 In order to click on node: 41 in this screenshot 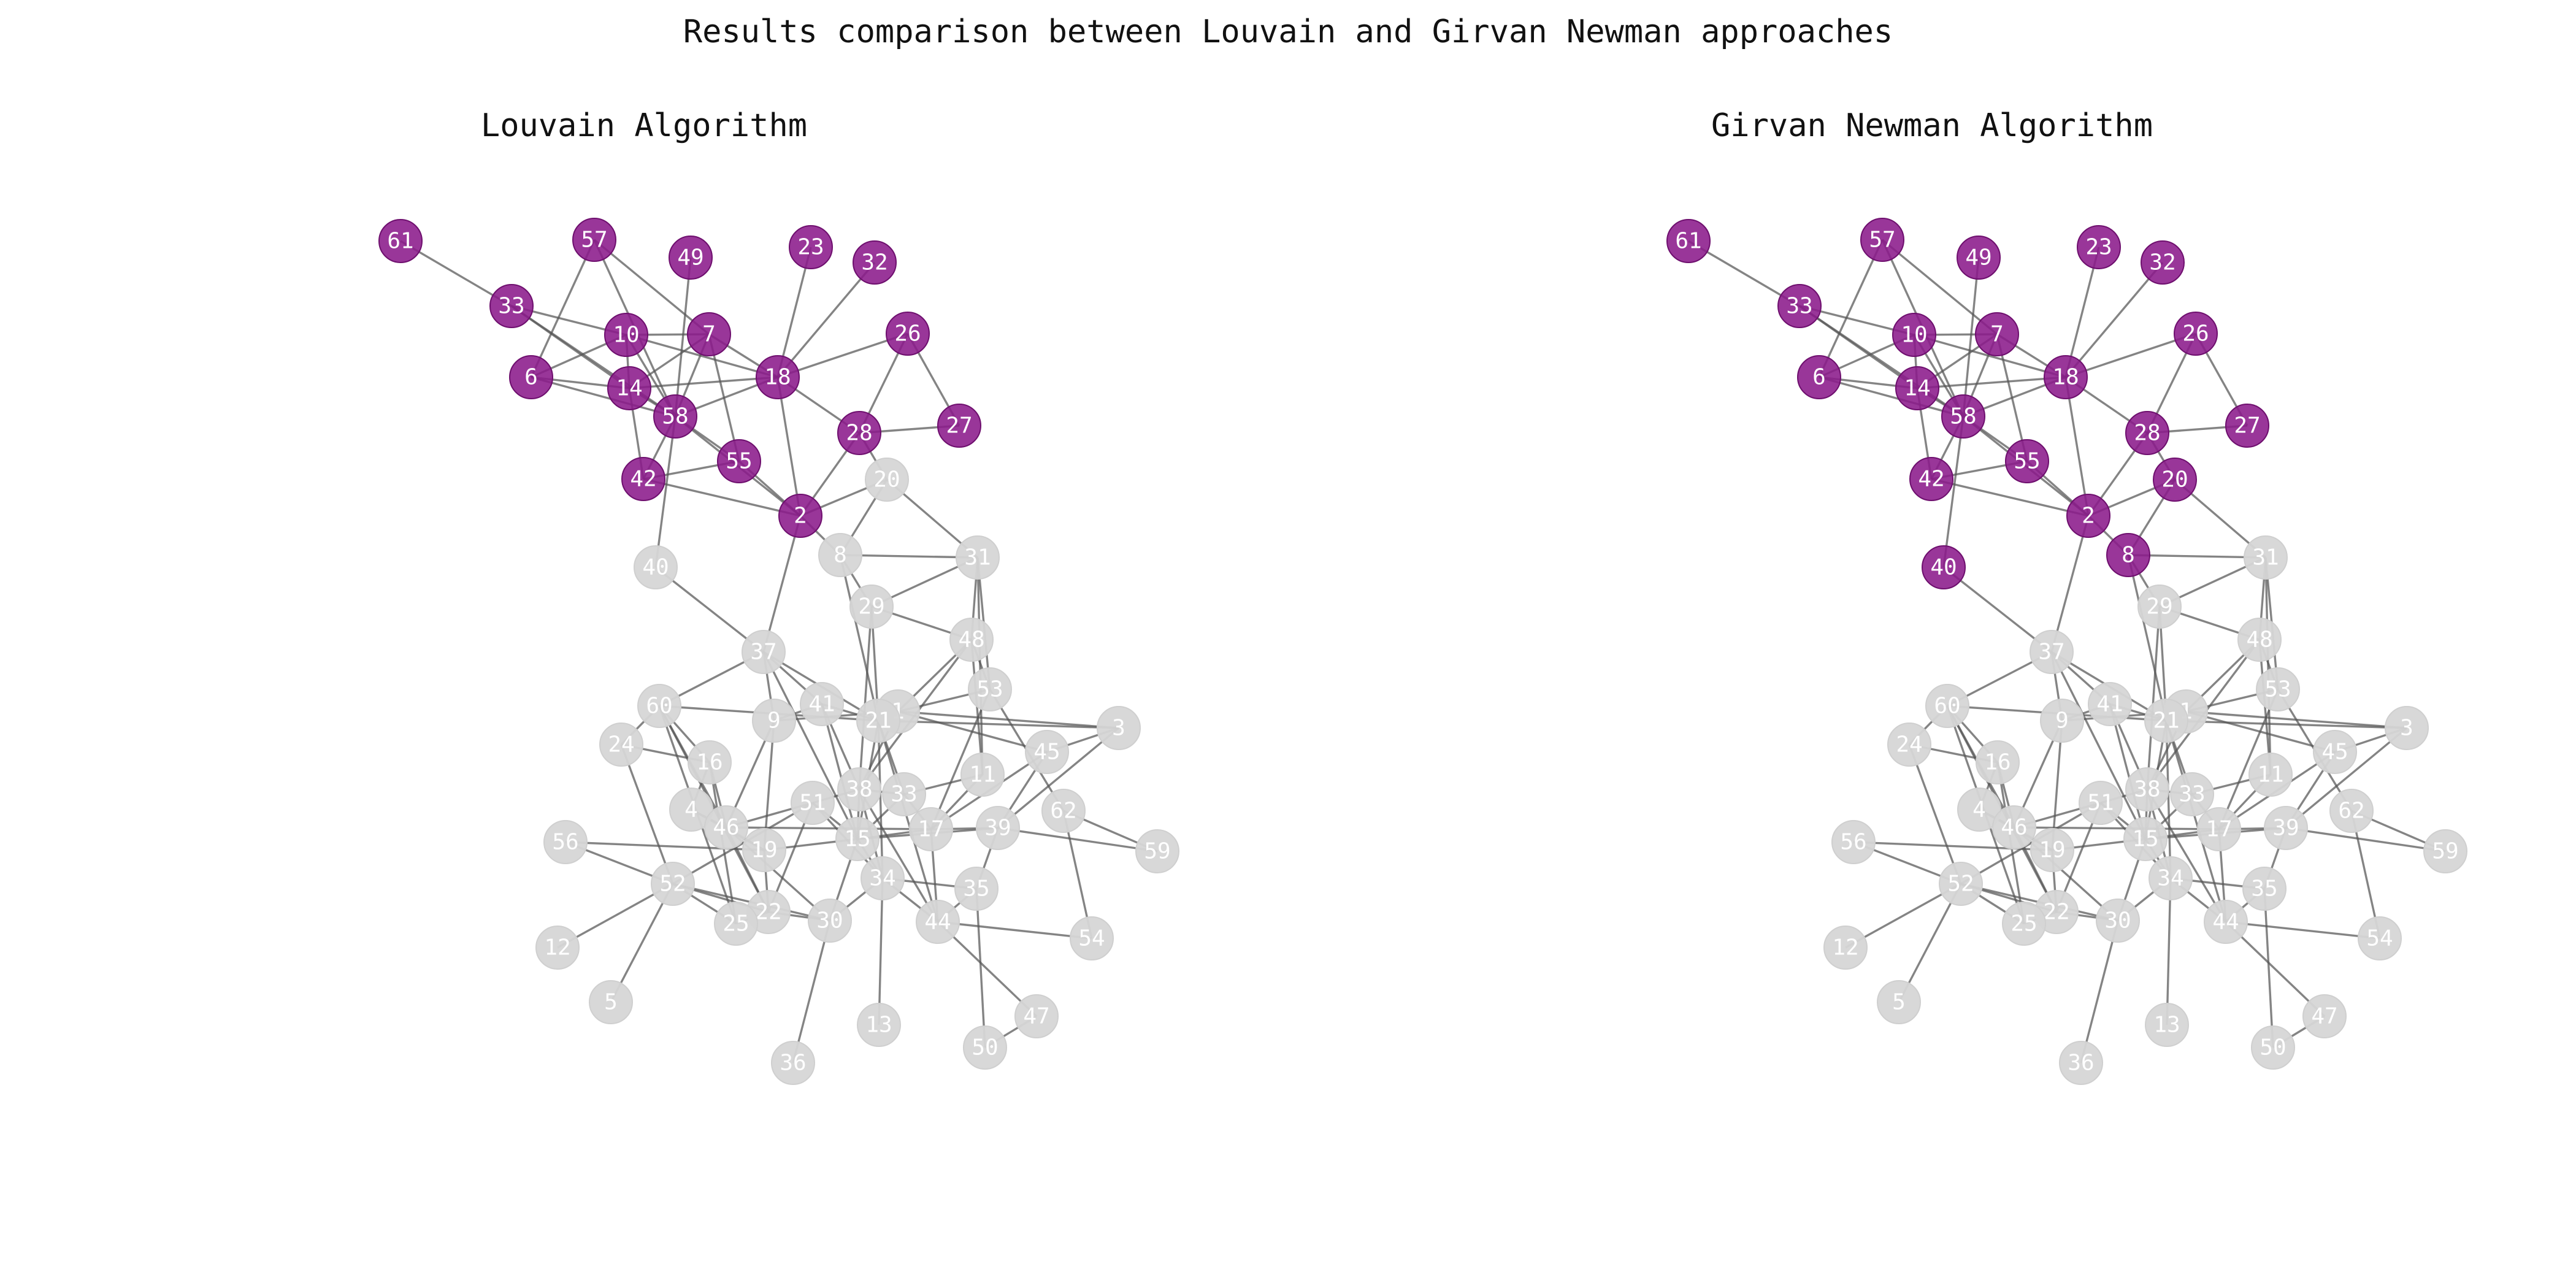, I will do `click(822, 704)`.